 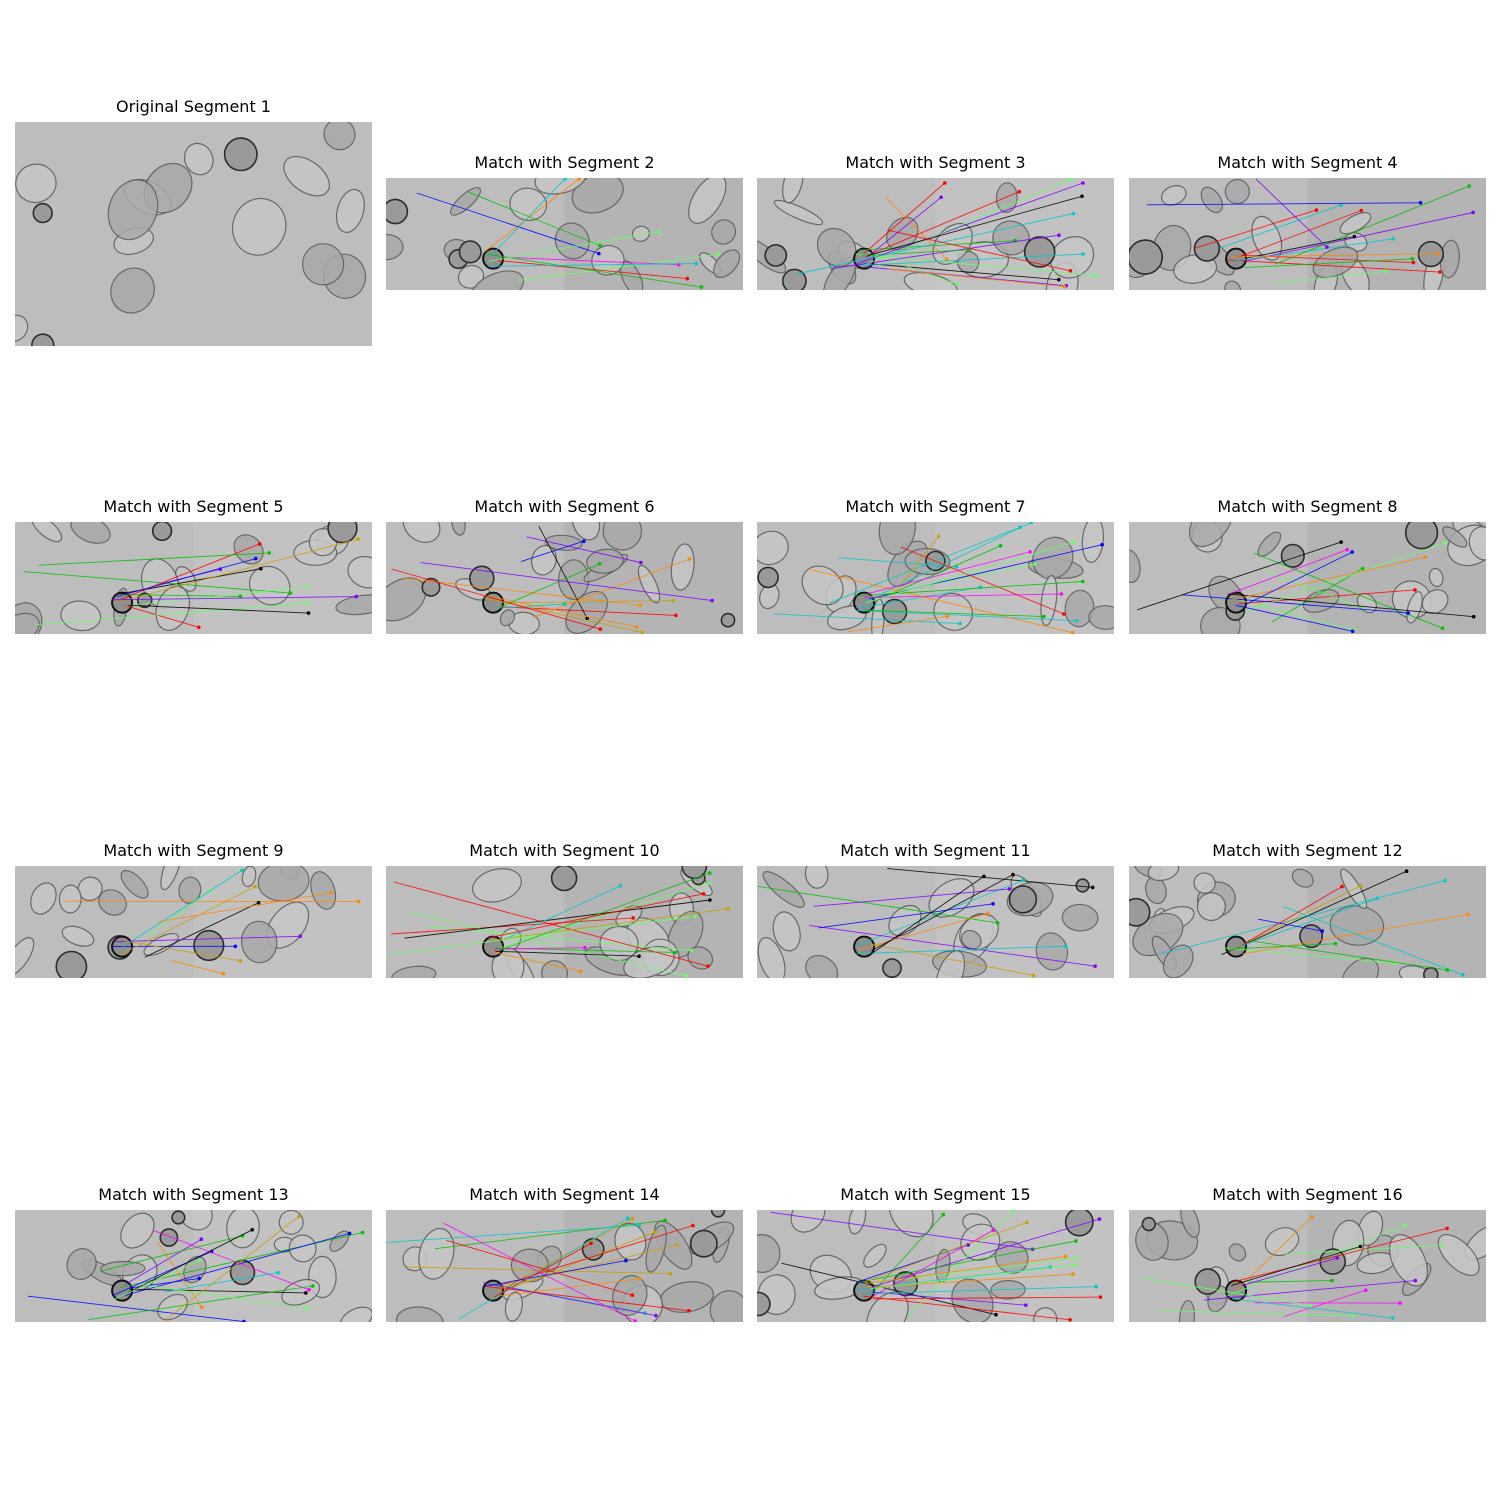 What do you see at coordinates (564, 162) in the screenshot?
I see `panel-title-2: Match with Segment 2` at bounding box center [564, 162].